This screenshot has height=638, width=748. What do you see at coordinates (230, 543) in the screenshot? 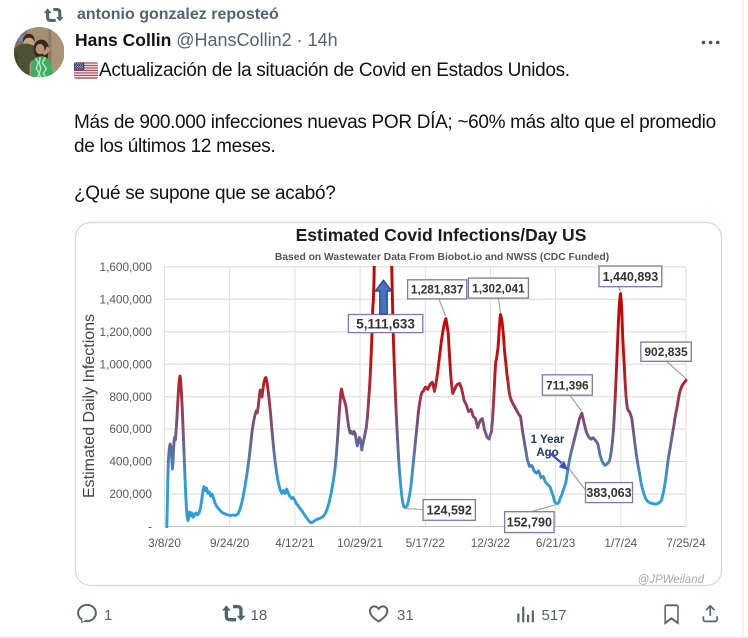
I see `svg-text: 9/24/20` at bounding box center [230, 543].